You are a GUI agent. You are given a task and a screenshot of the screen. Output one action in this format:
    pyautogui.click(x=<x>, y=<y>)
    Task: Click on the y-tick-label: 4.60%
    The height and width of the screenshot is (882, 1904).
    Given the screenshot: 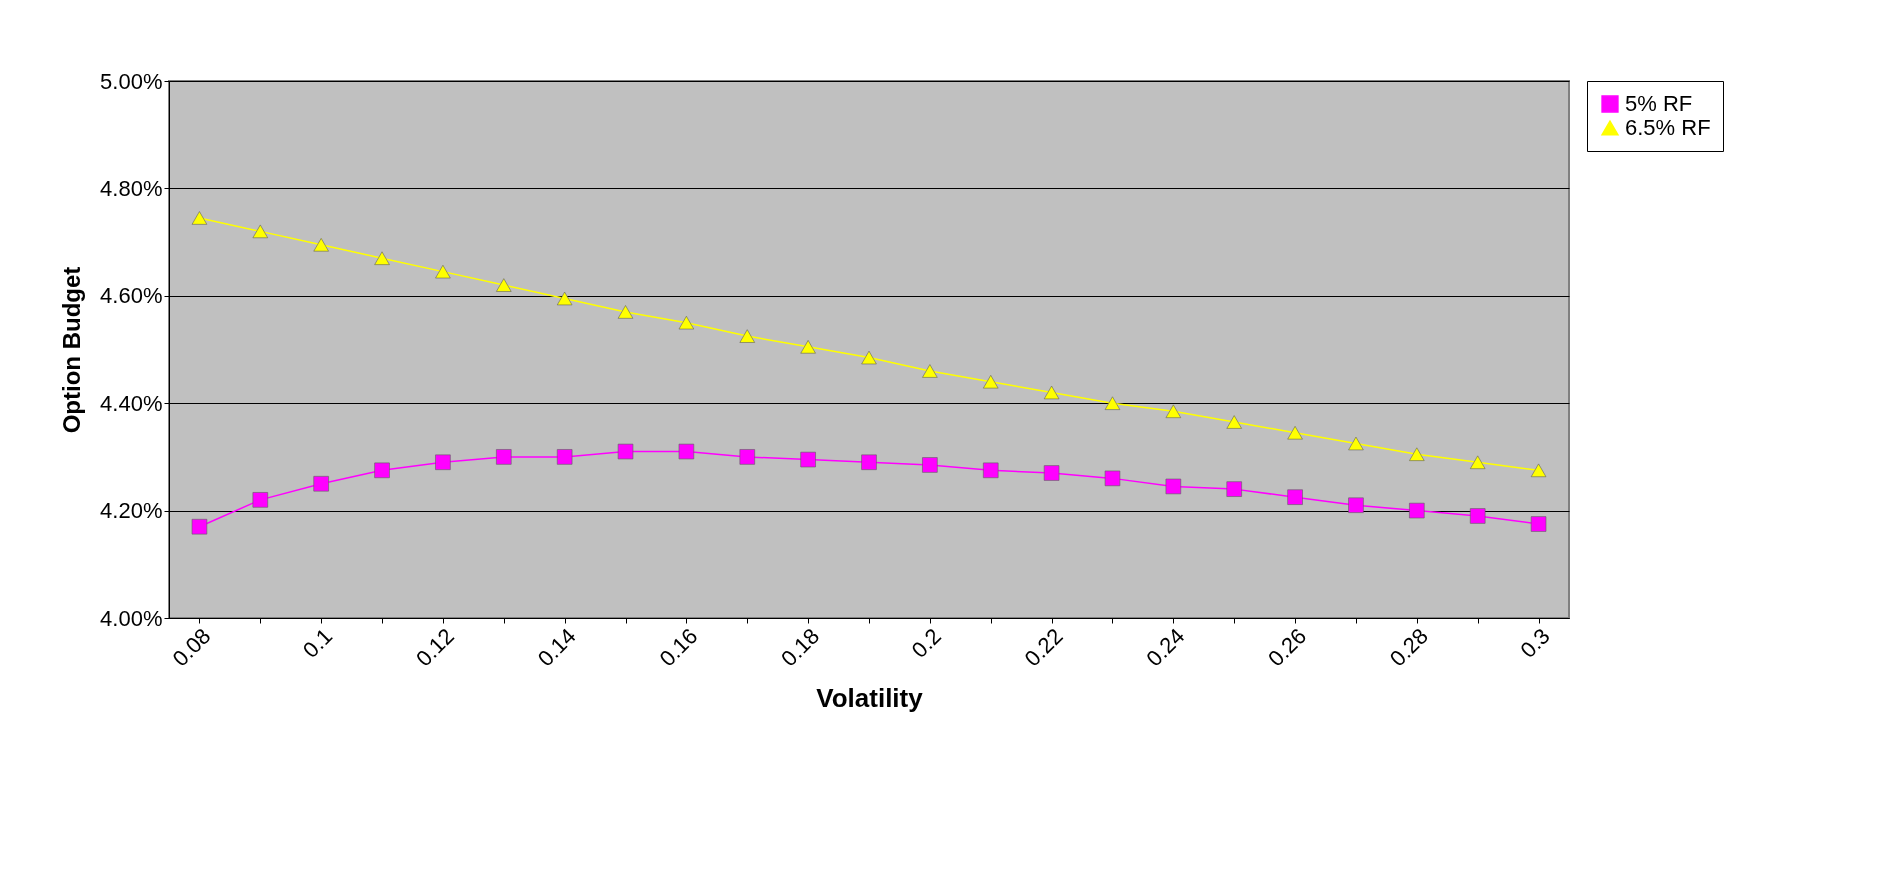 What is the action you would take?
    pyautogui.click(x=131, y=296)
    